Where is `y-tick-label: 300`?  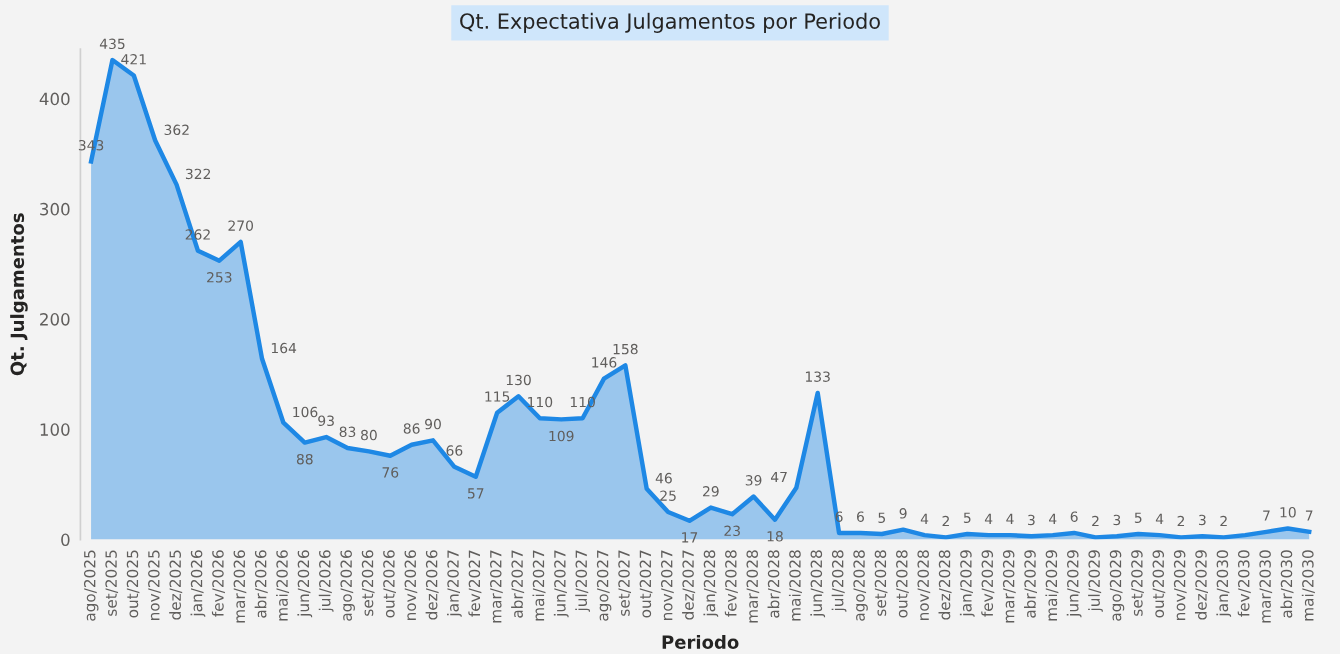
y-tick-label: 300 is located at coordinates (55, 209).